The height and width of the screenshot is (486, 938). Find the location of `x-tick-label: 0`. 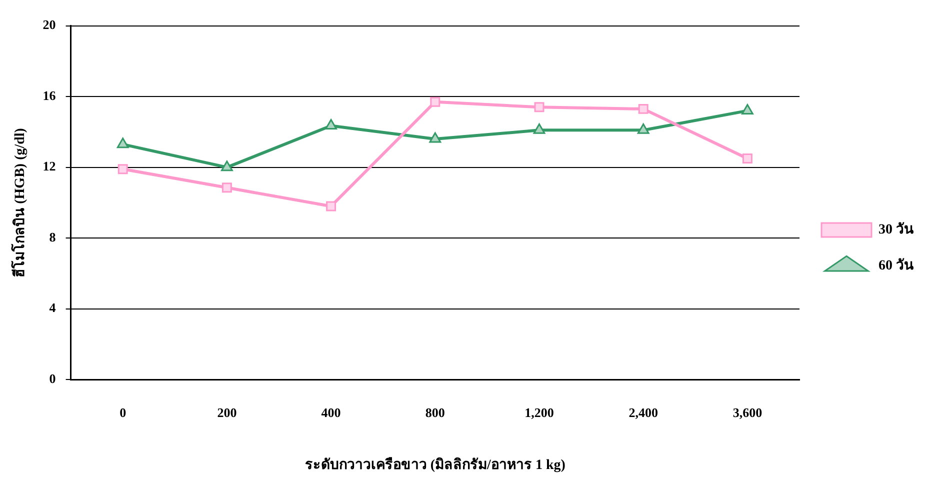

x-tick-label: 0 is located at coordinates (123, 412).